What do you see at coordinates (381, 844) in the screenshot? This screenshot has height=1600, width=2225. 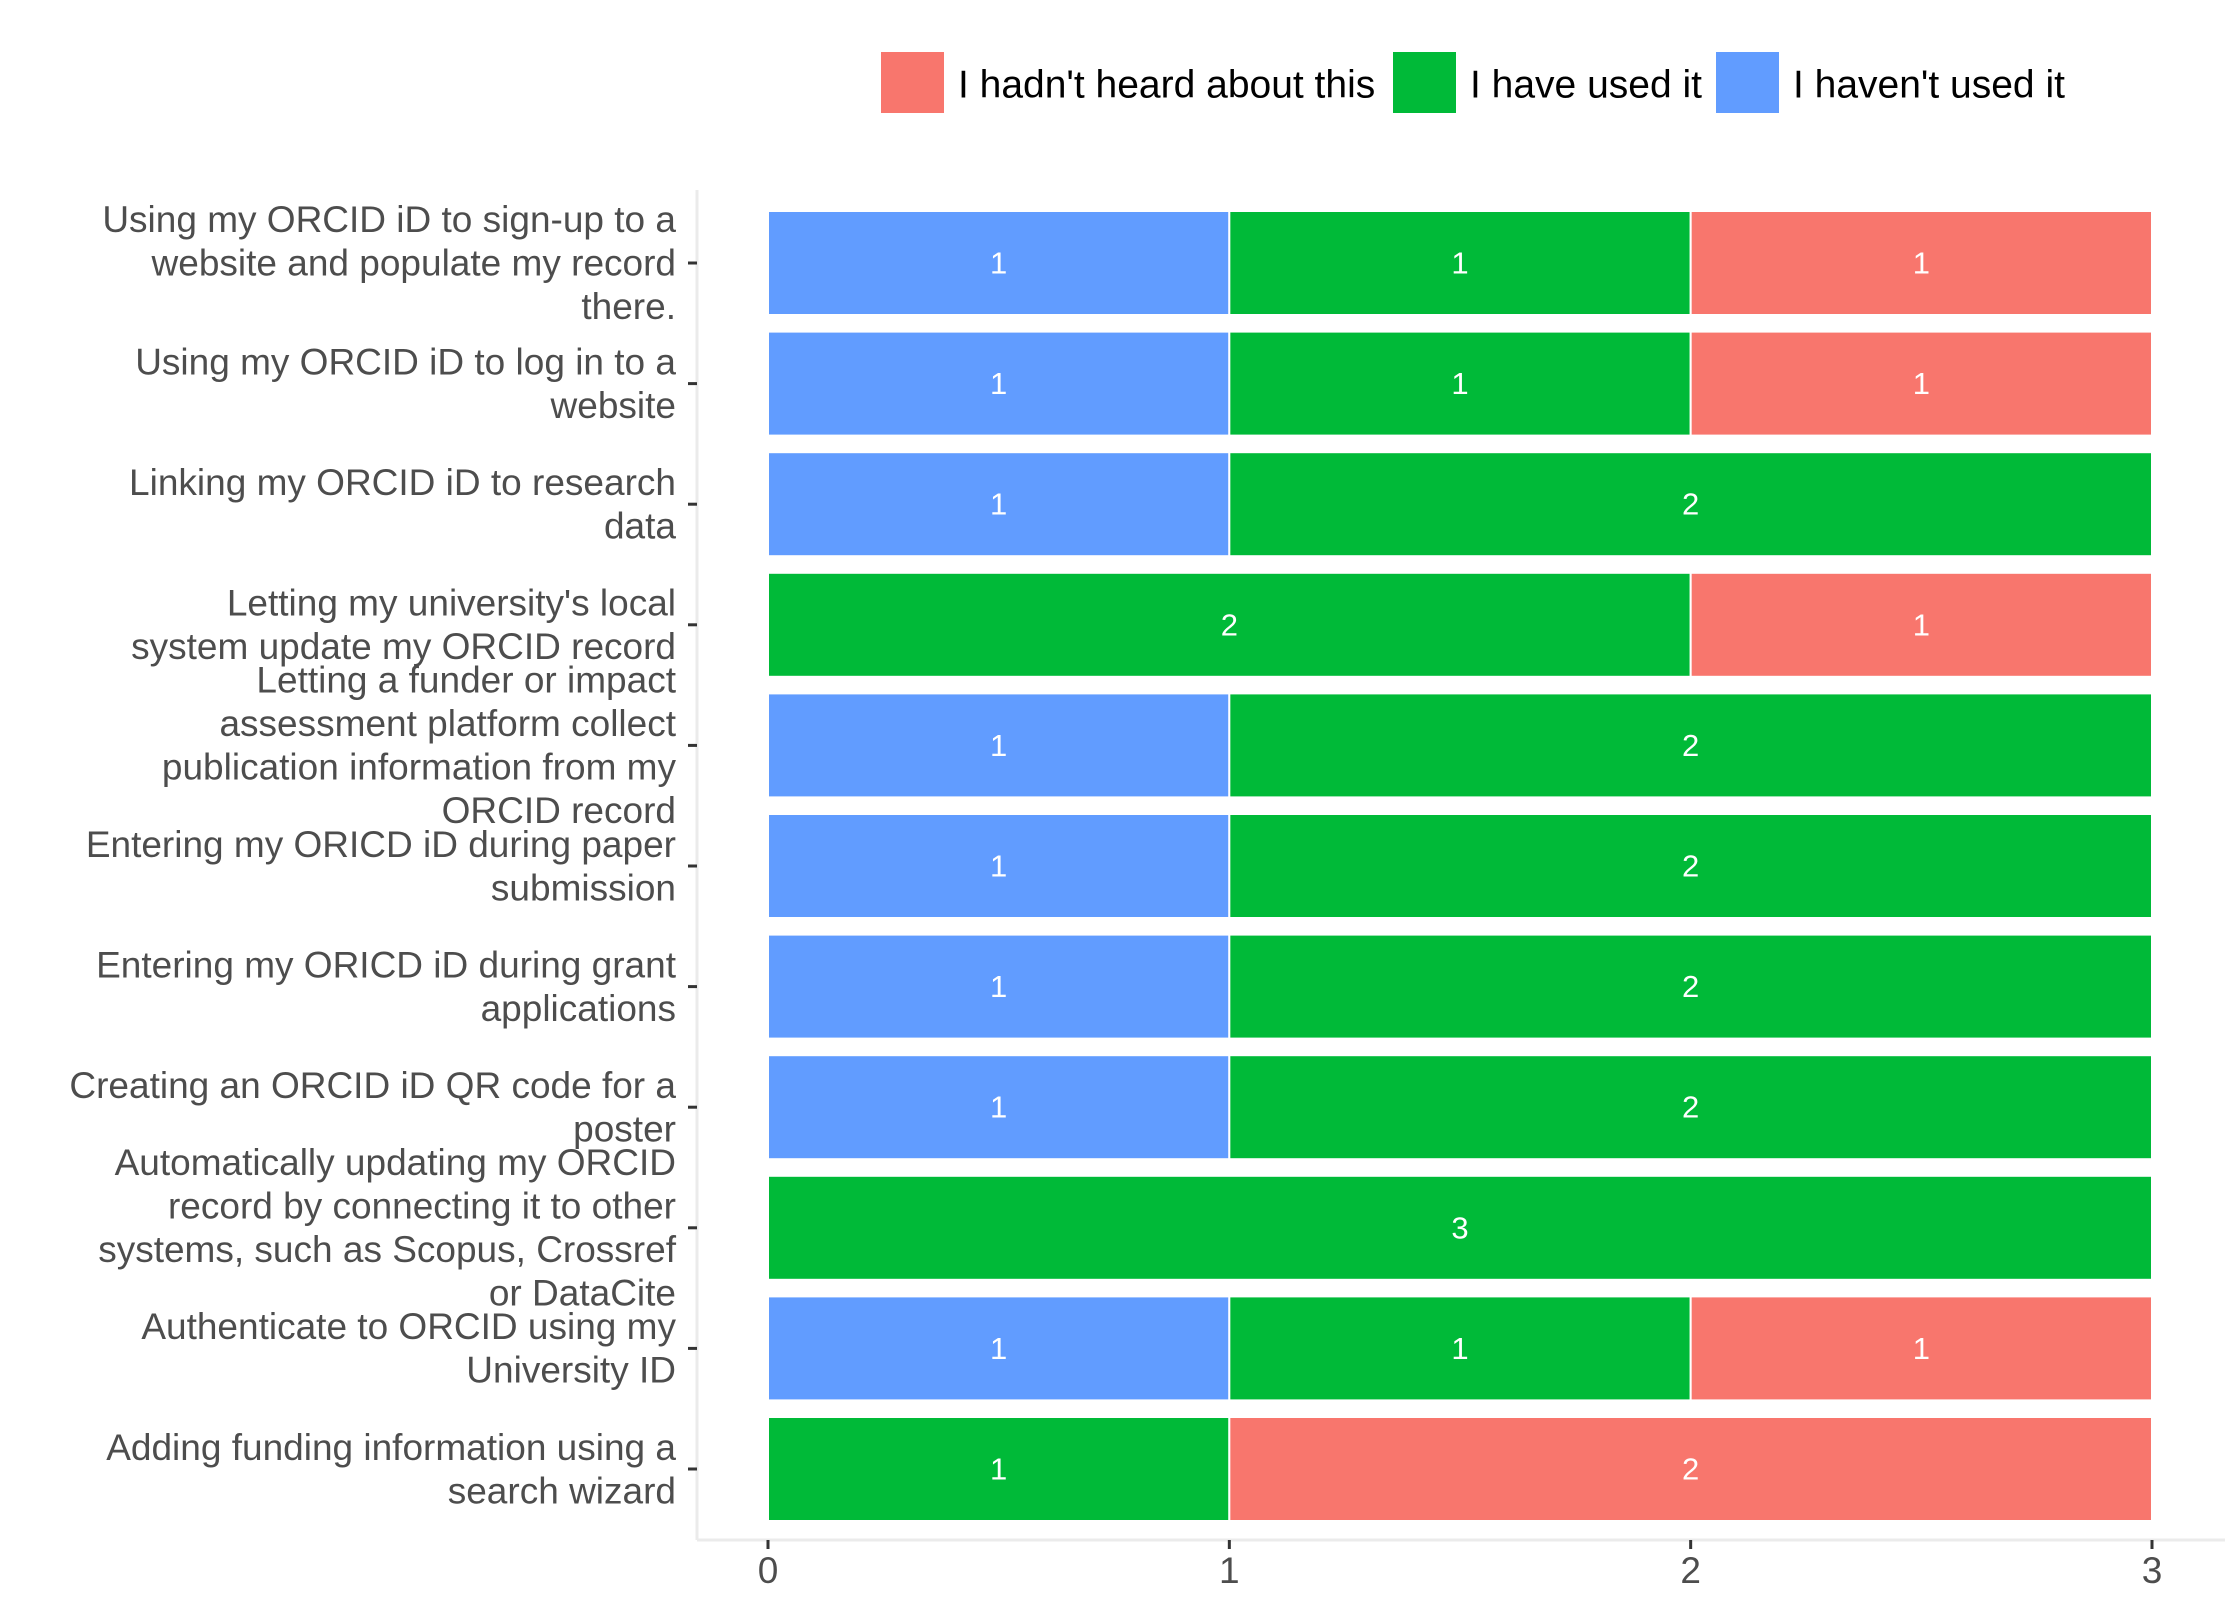 I see `y-label-line: Entering my ORICD iD during paper` at bounding box center [381, 844].